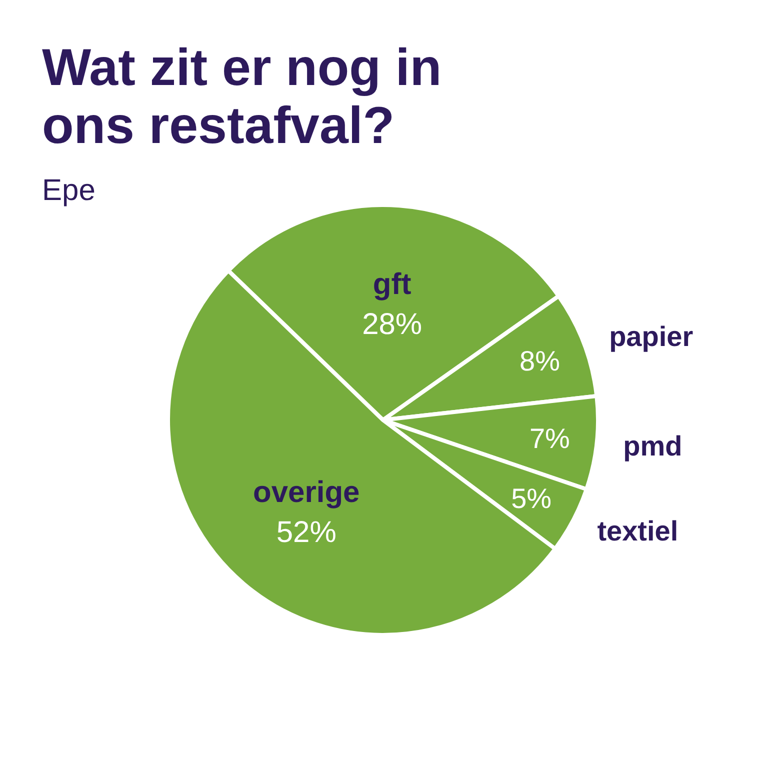  What do you see at coordinates (306, 493) in the screenshot?
I see `slice-label: overige` at bounding box center [306, 493].